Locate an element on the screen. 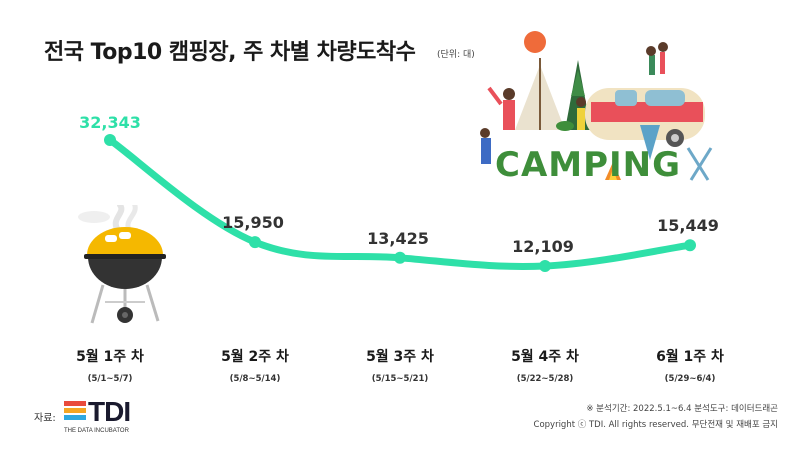  category-date-range: (5/22~5/28) is located at coordinates (545, 379).